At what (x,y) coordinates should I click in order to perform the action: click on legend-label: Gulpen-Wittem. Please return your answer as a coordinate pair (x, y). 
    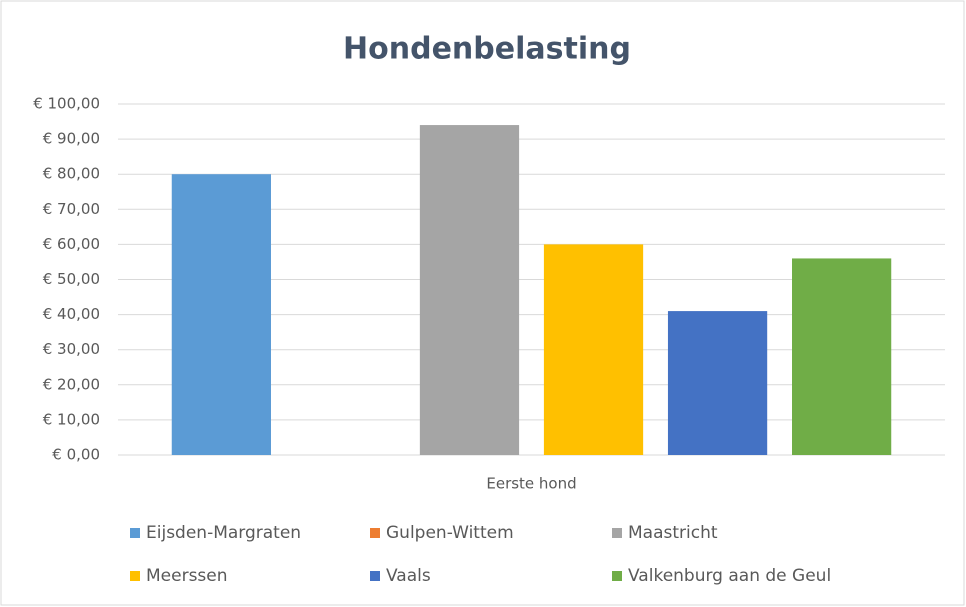
    Looking at the image, I should click on (450, 533).